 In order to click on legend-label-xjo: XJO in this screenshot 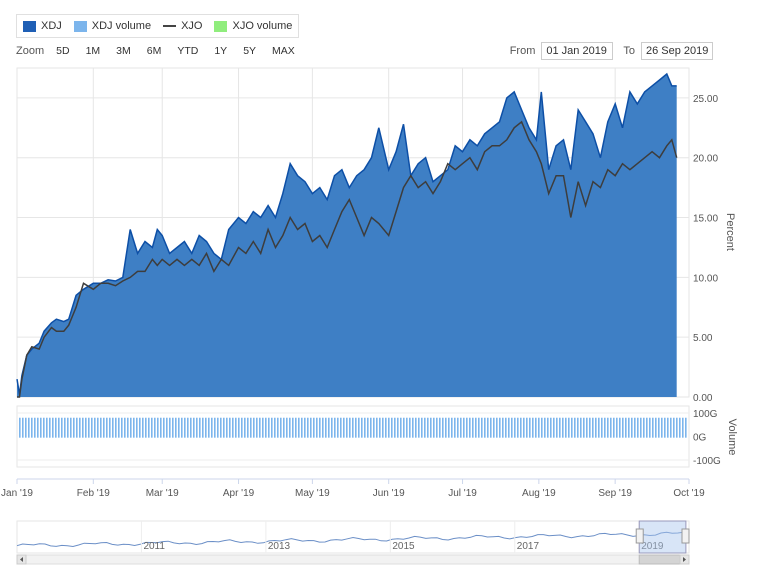, I will do `click(192, 26)`.